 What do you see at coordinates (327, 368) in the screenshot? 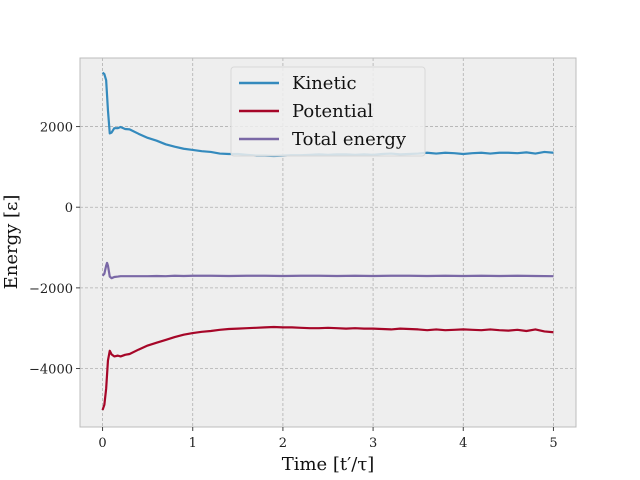
I see `series-line-potential` at bounding box center [327, 368].